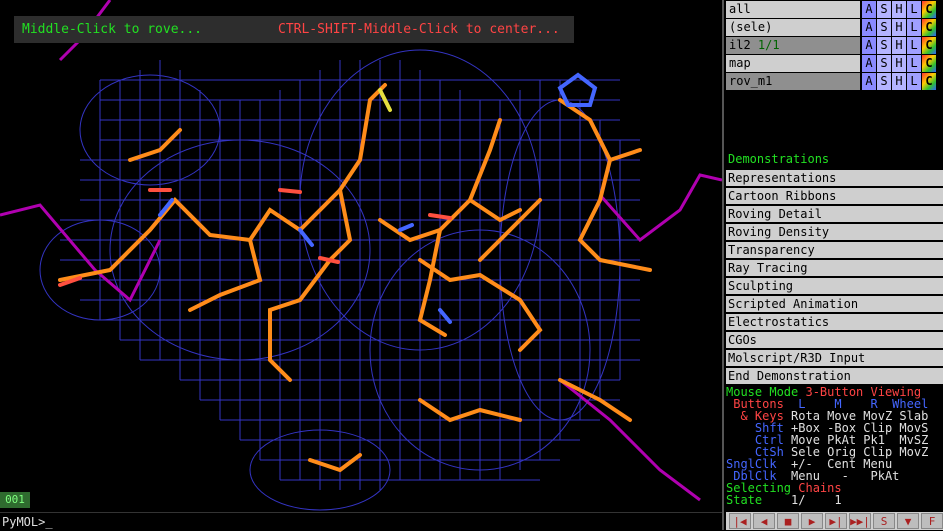  What do you see at coordinates (824, 392) in the screenshot?
I see `mouse-mode-header: Mouse Mode 3-Button Viewing` at bounding box center [824, 392].